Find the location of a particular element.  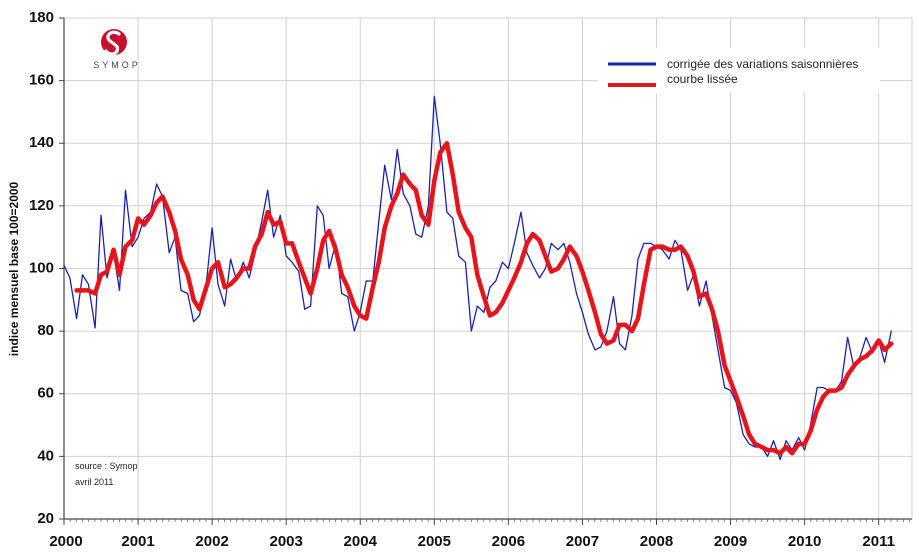

y-tick-label: 40 is located at coordinates (45, 455).